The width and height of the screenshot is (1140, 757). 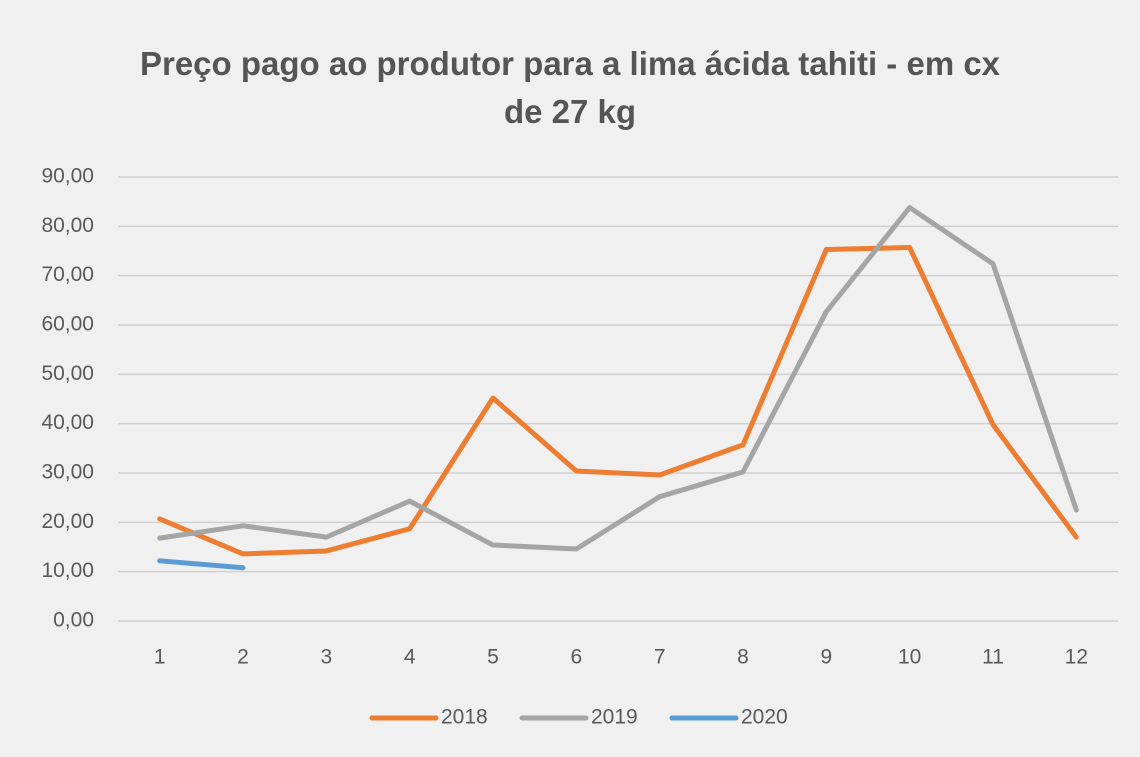 I want to click on y-tick-label: 40,00, so click(x=67, y=422).